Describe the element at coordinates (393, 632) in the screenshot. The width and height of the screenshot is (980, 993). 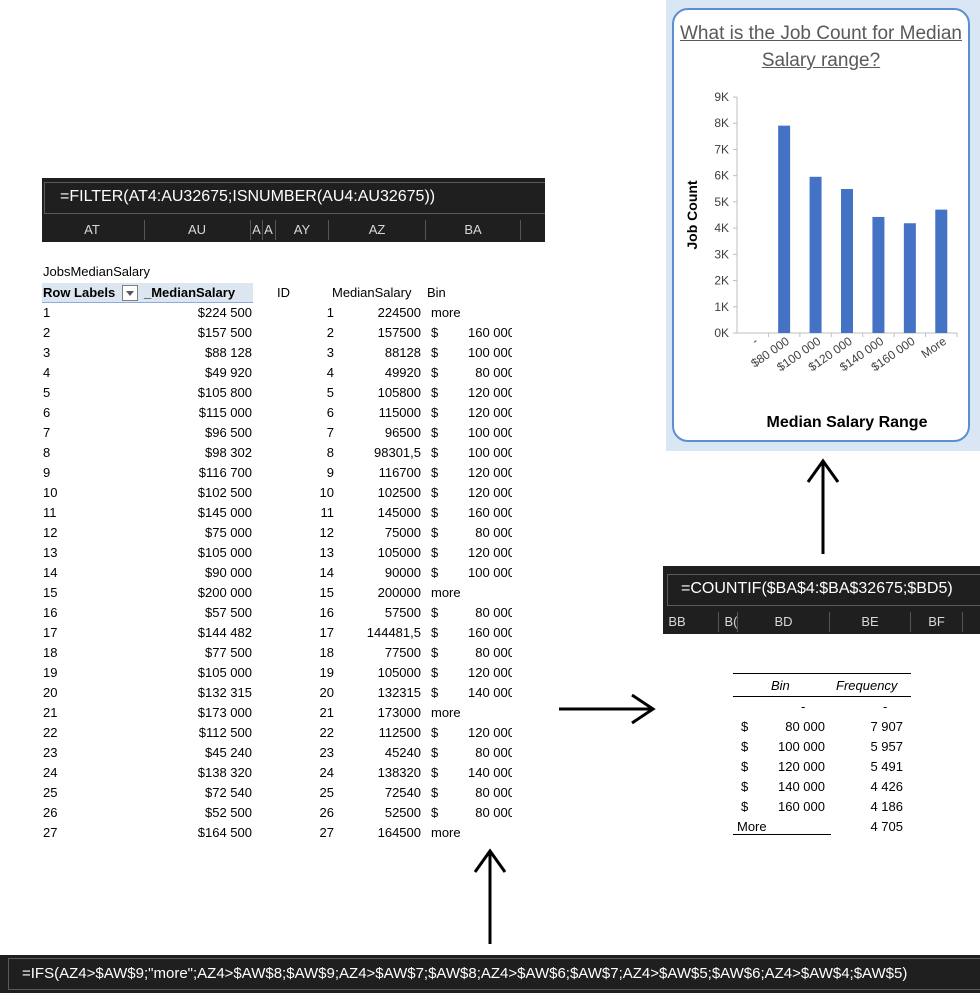
I see `median-salary-cell: 144481,5` at that location.